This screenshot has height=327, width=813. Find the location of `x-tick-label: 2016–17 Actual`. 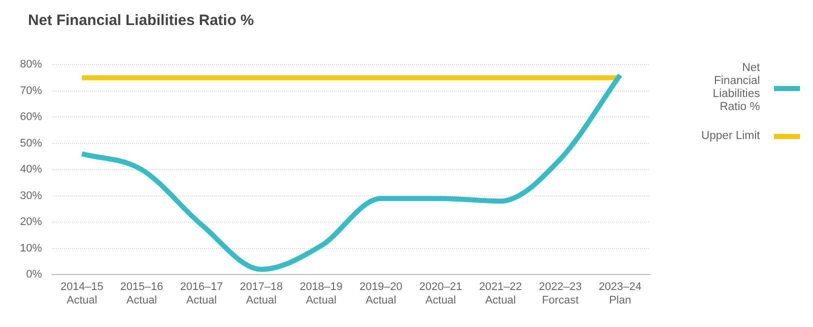

x-tick-label: 2016–17 Actual is located at coordinates (201, 293).